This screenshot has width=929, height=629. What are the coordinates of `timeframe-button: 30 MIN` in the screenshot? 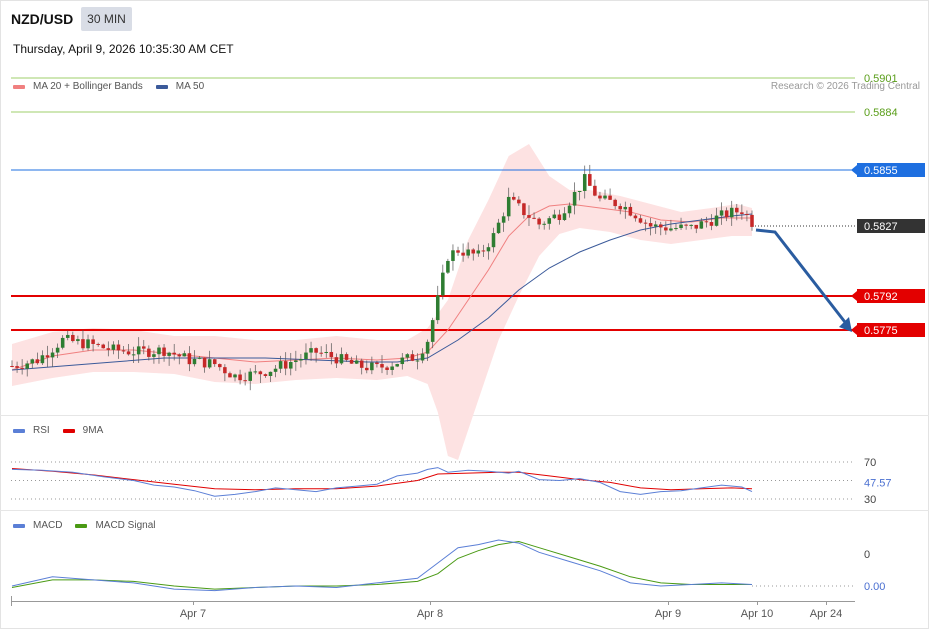 It's located at (106, 19).